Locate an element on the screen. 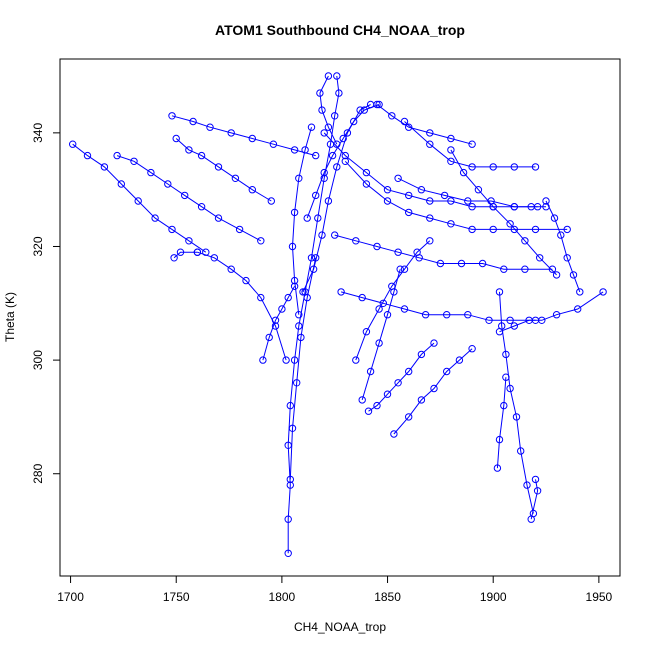 This screenshot has width=650, height=650. x-tick-label: 1750 is located at coordinates (176, 597).